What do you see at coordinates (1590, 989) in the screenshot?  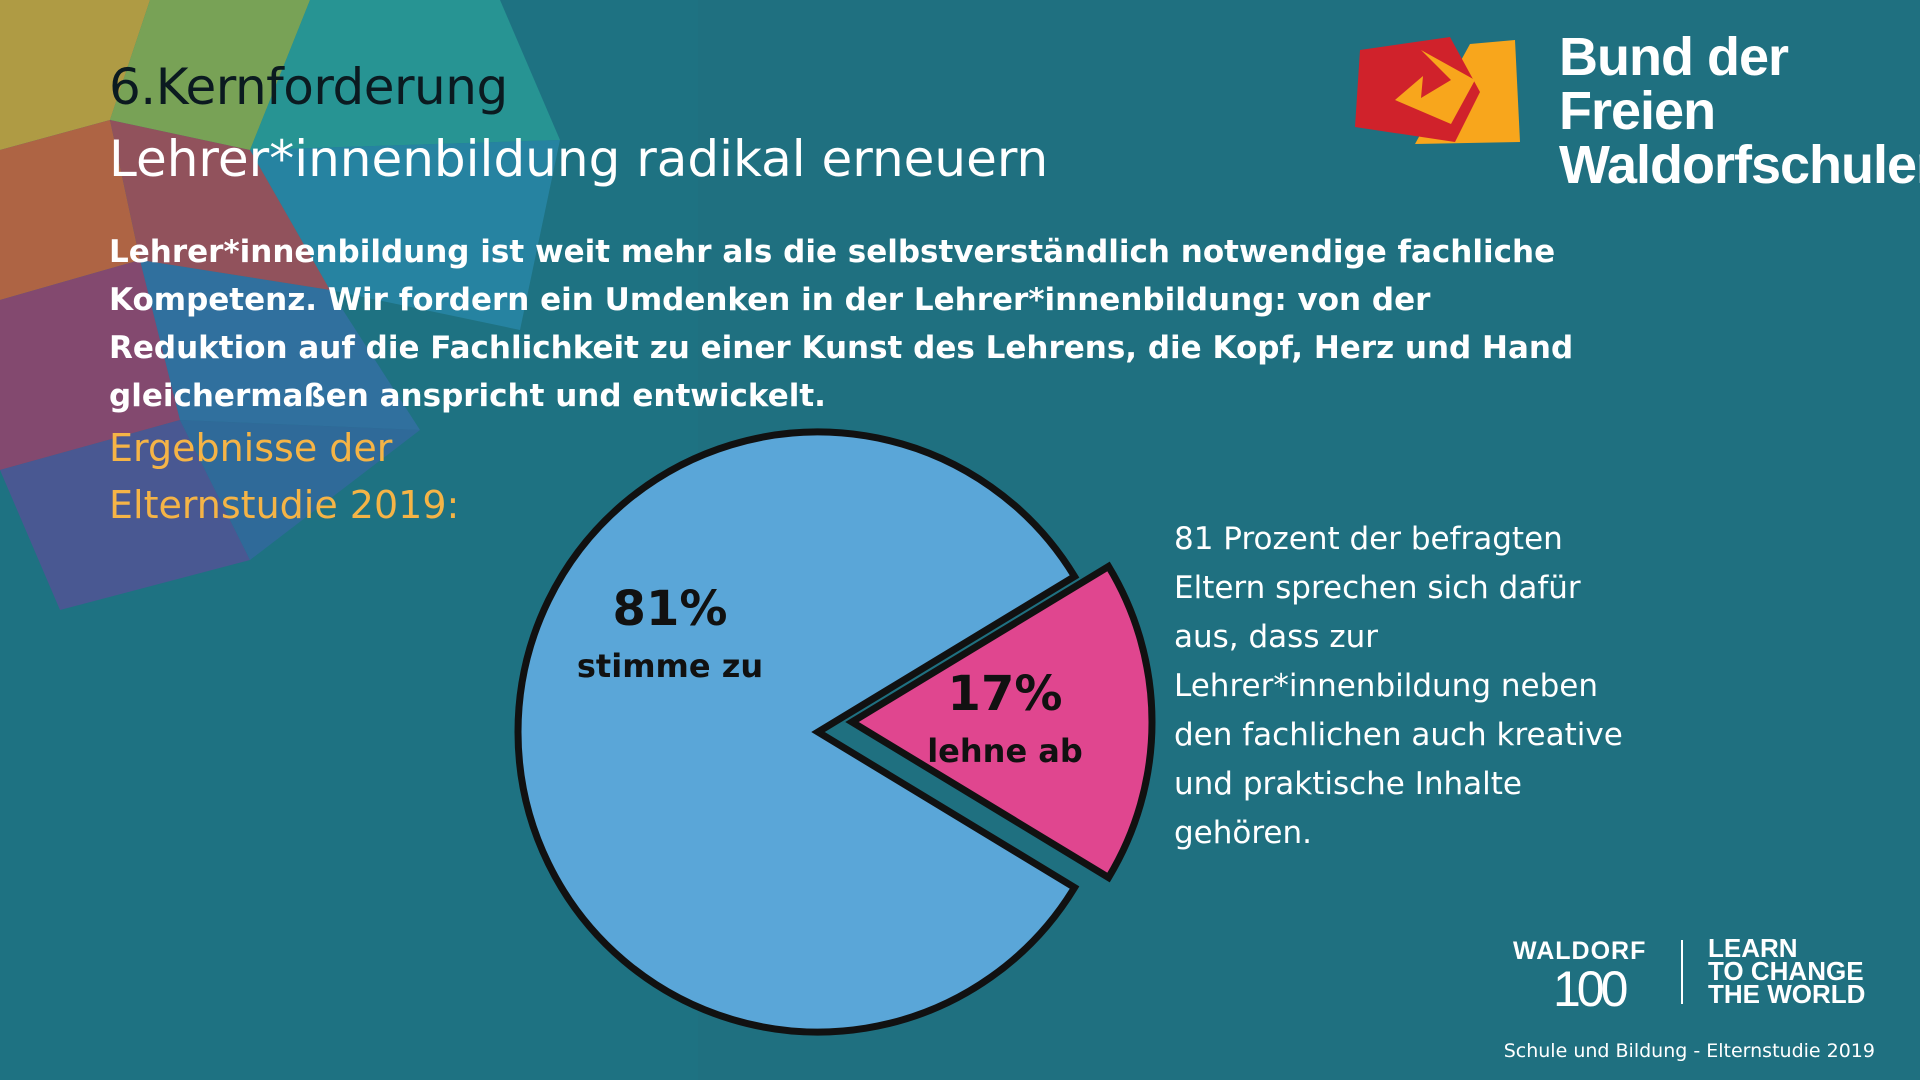 I see `waldorf-number: 100` at bounding box center [1590, 989].